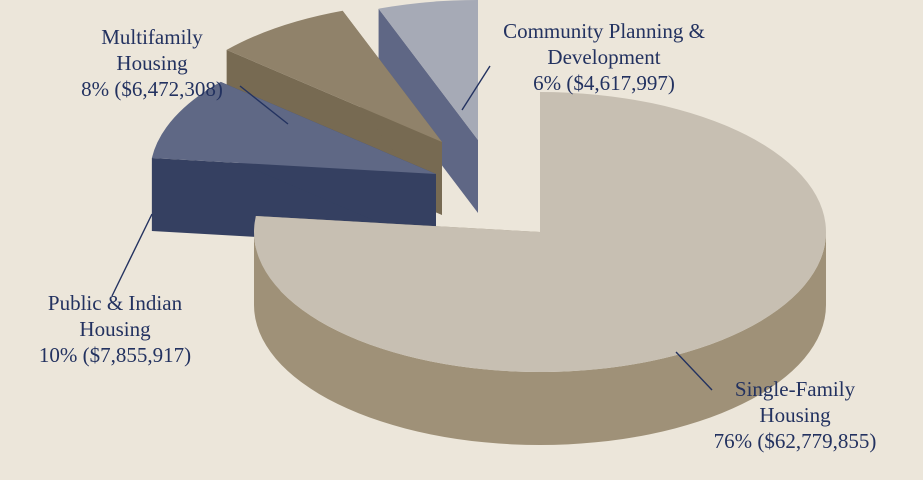  Describe the element at coordinates (428, 70) in the screenshot. I see `slice-community-planning-top` at that location.